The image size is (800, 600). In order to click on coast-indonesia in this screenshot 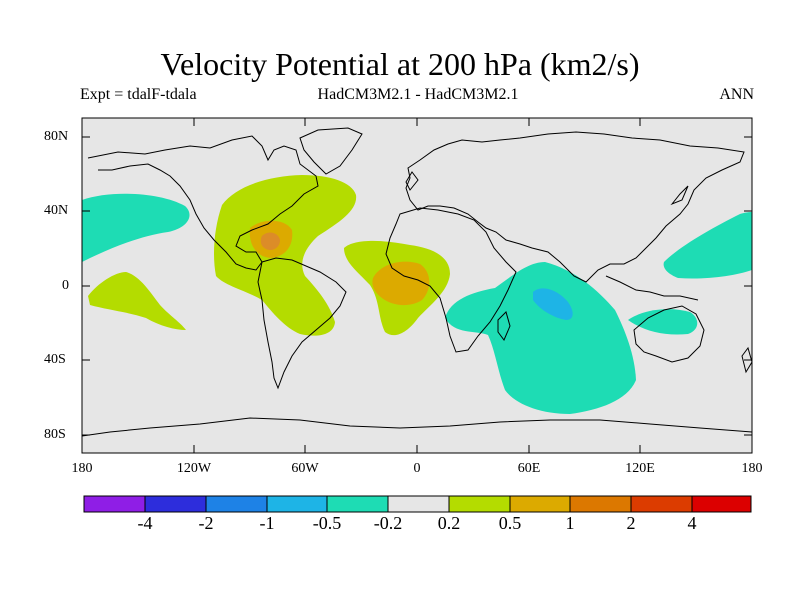, I will do `click(652, 288)`.